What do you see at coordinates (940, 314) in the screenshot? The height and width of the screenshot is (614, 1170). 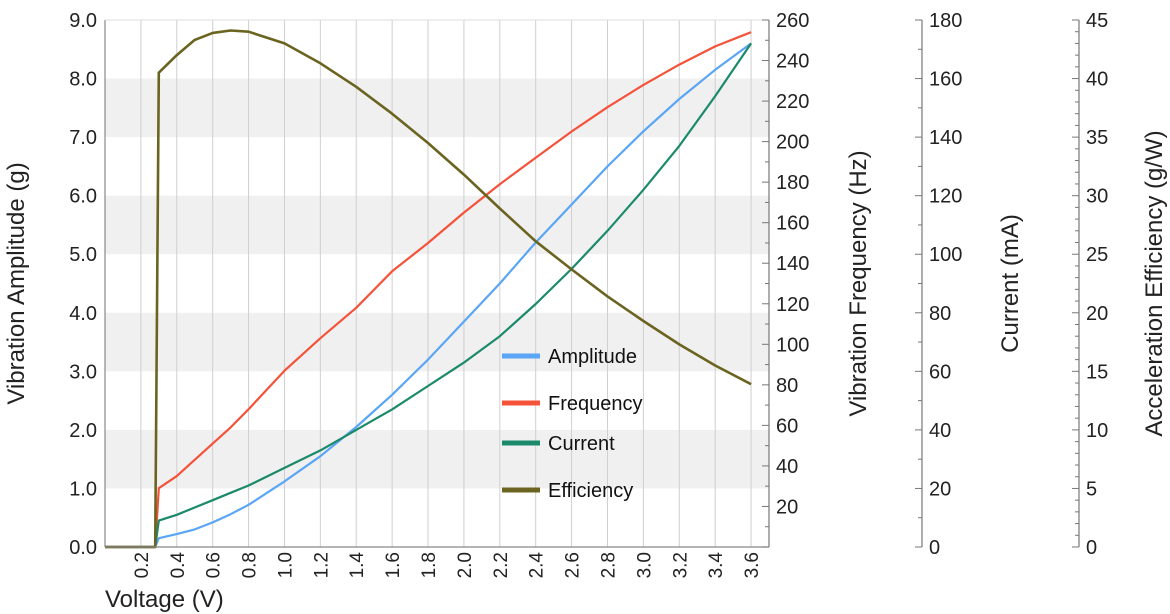 I see `cur-tick-label: 80` at bounding box center [940, 314].